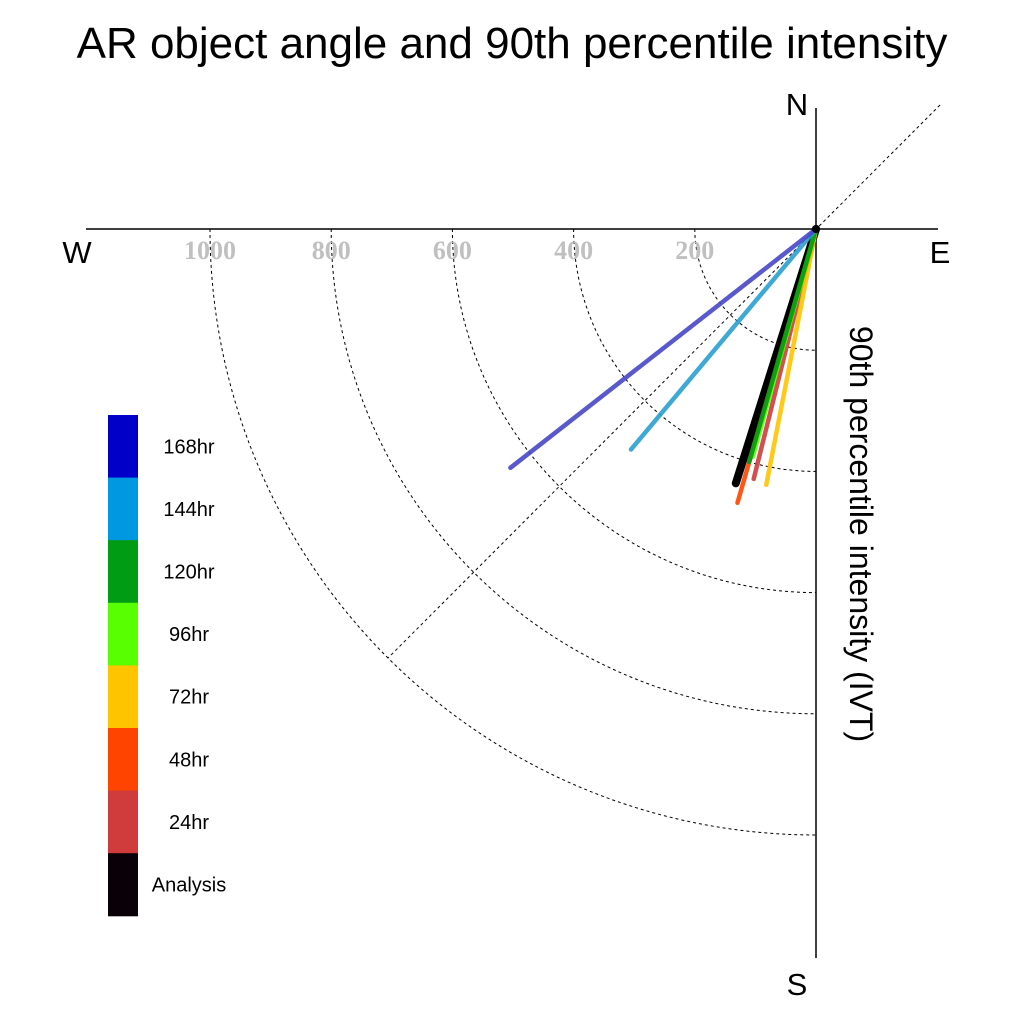 Image resolution: width=1024 pixels, height=1024 pixels. What do you see at coordinates (797, 984) in the screenshot?
I see `compass-south: S` at bounding box center [797, 984].